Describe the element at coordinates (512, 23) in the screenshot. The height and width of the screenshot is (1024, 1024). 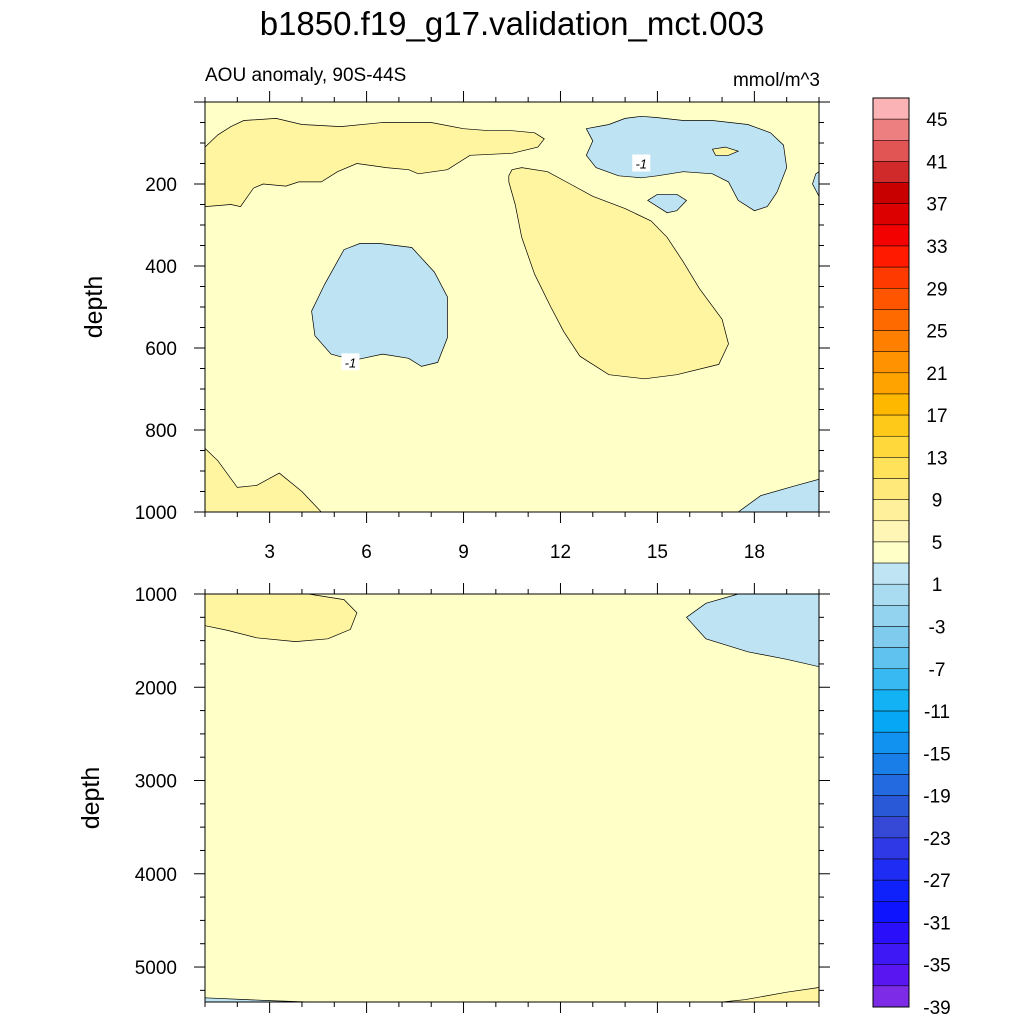
I see `chart-title: b1850.f19_g17.validation_mct.003` at that location.